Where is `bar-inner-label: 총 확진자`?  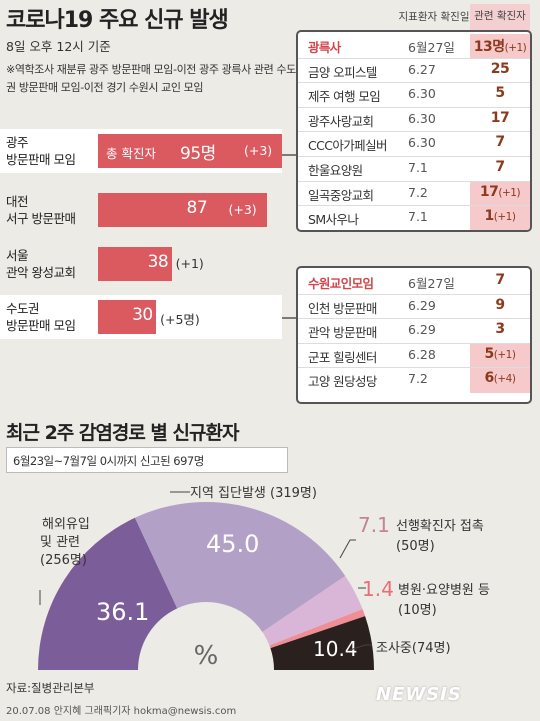
bar-inner-label: 총 확진자 is located at coordinates (131, 153).